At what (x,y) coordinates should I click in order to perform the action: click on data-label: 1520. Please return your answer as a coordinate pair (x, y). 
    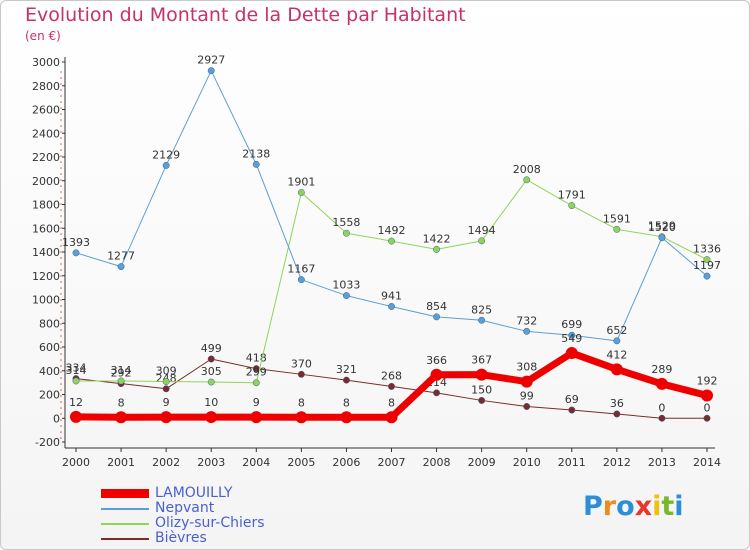
    Looking at the image, I should click on (662, 227).